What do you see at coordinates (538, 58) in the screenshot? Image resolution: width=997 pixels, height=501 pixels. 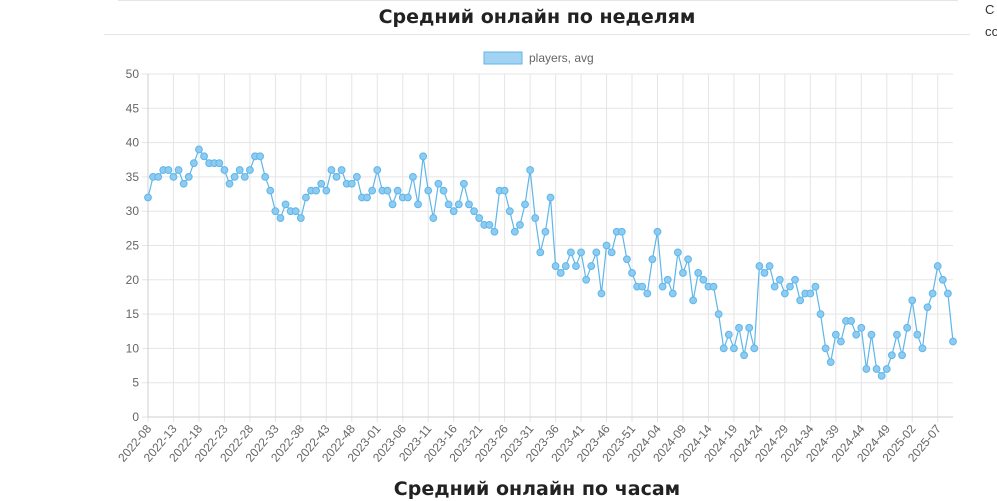 I see `legend: players, avg` at bounding box center [538, 58].